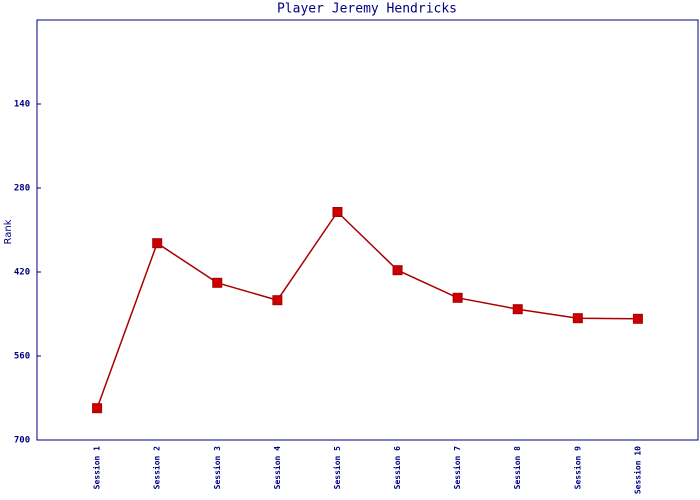  Describe the element at coordinates (97, 468) in the screenshot. I see `x-tick-label: Session 1` at that location.